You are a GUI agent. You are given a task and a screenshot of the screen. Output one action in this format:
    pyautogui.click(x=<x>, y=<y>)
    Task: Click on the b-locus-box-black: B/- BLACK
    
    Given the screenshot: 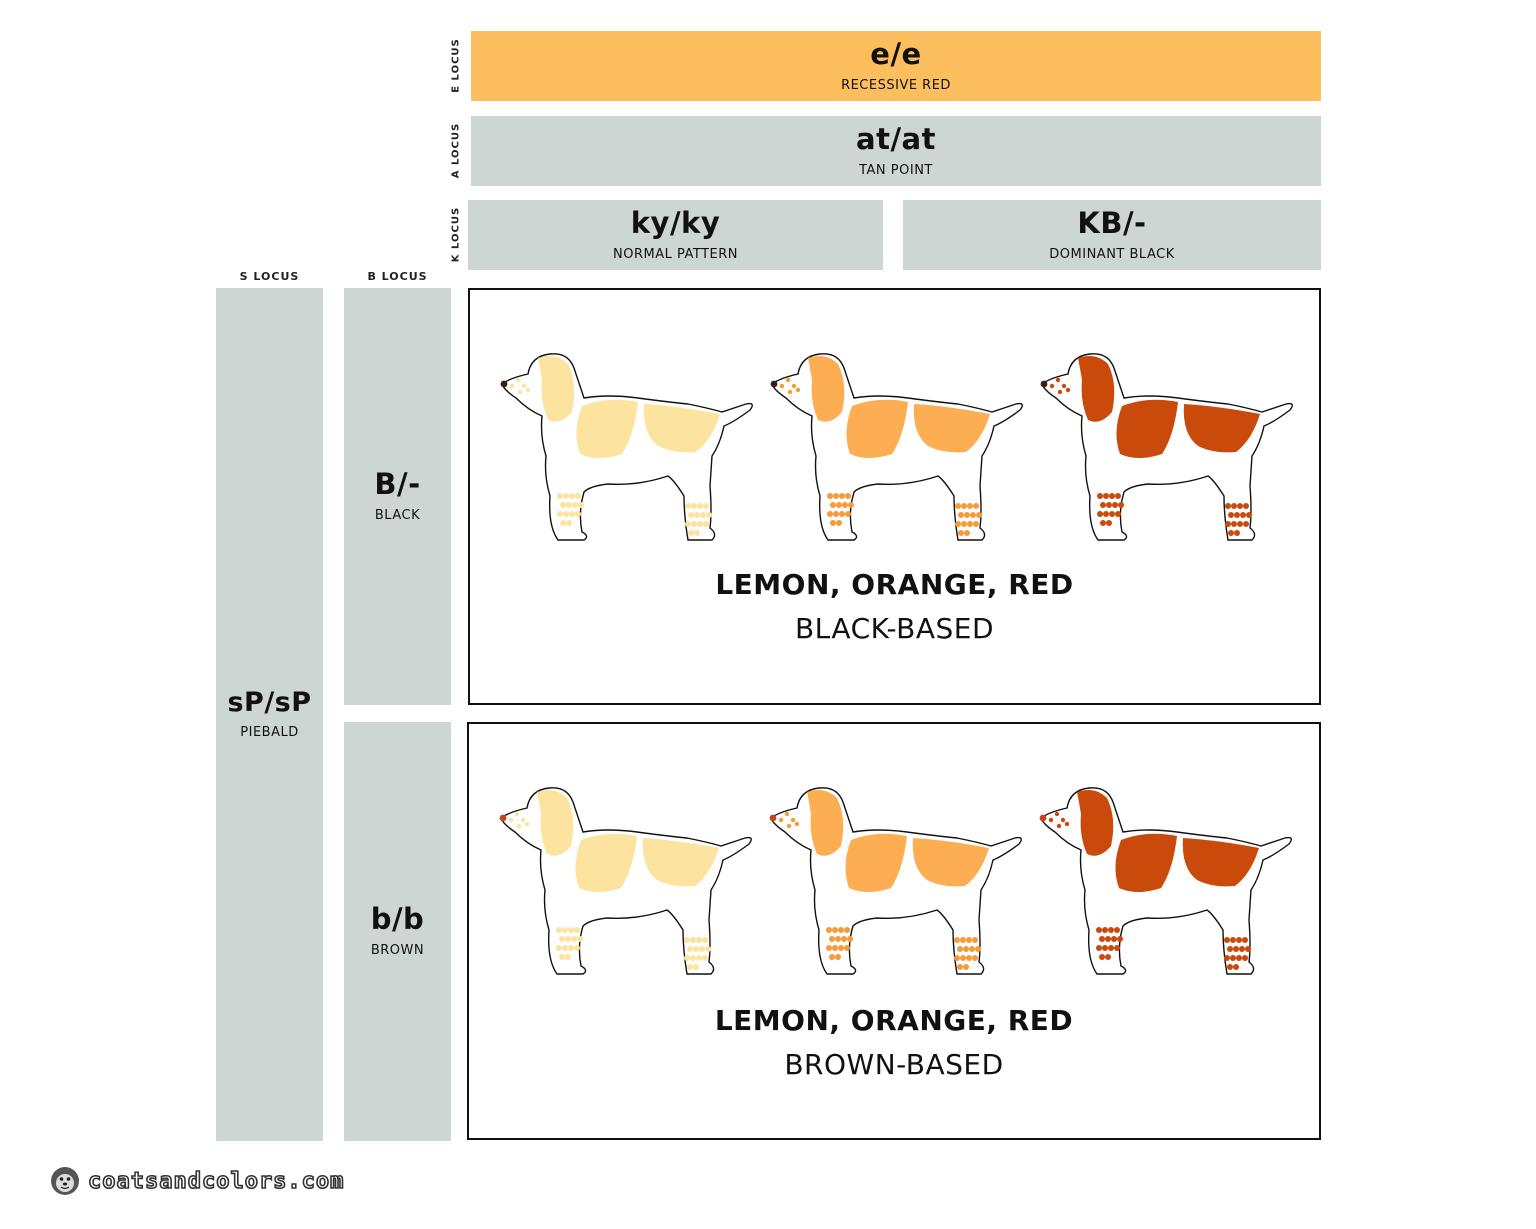 What is the action you would take?
    pyautogui.click(x=397, y=496)
    